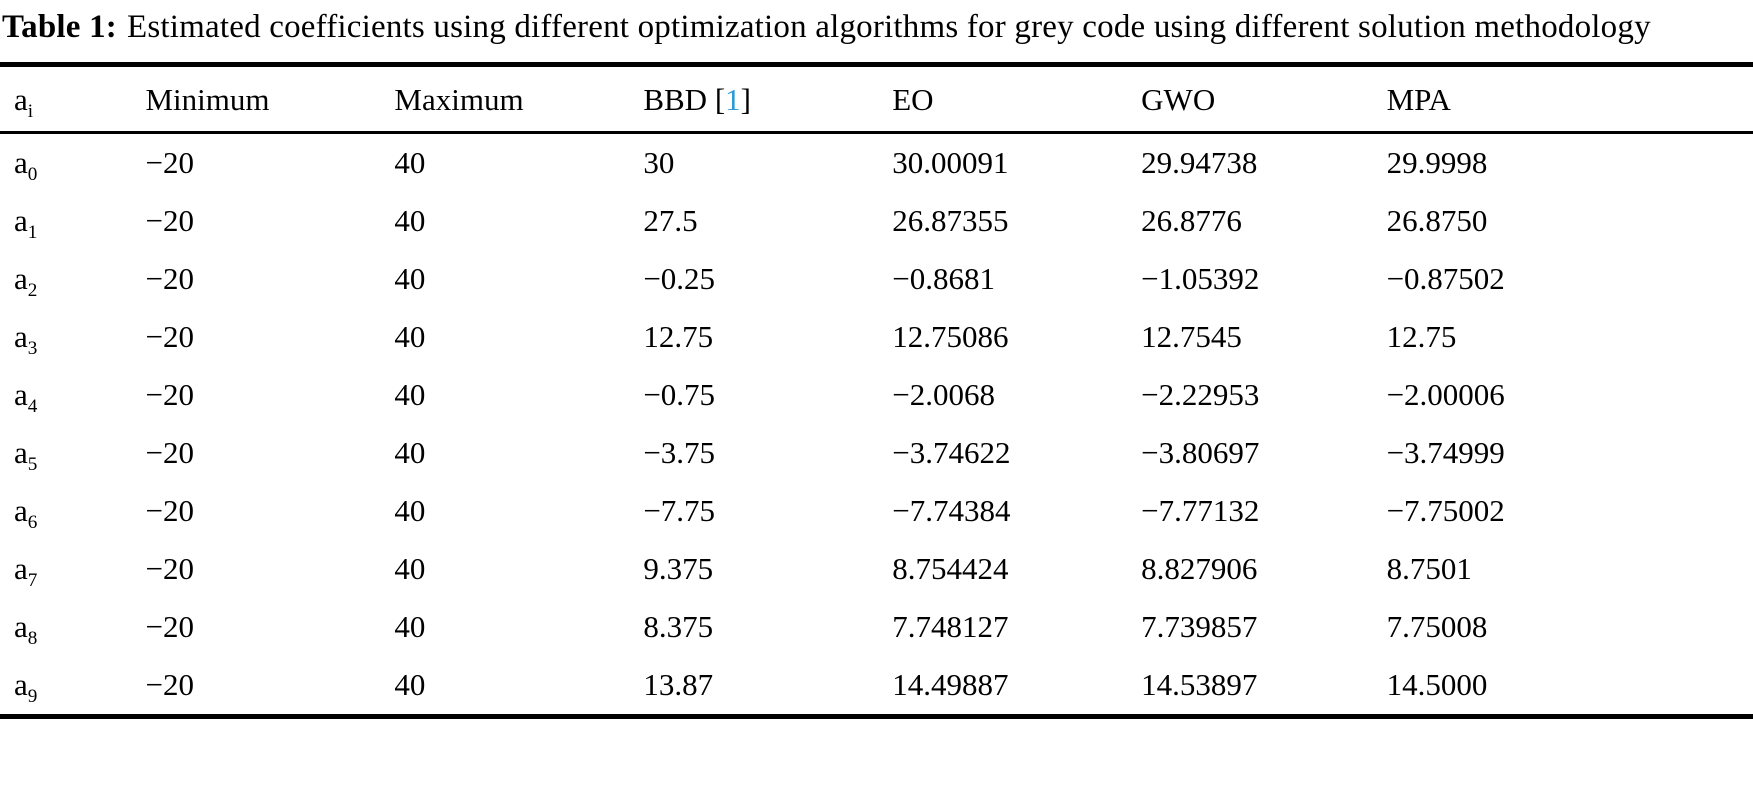 Image resolution: width=1753 pixels, height=797 pixels. I want to click on coefficient-cell: a0, so click(72, 163).